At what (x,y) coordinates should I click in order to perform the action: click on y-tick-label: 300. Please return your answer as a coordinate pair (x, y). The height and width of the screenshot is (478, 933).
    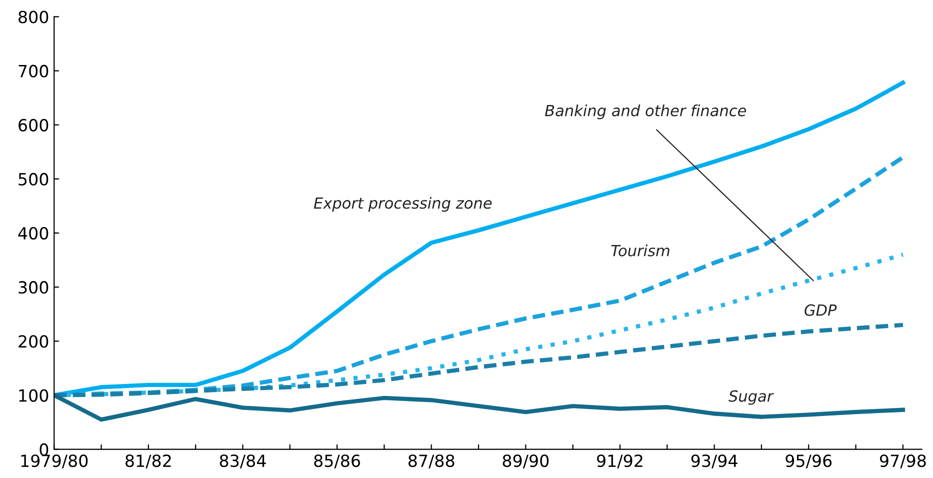
    Looking at the image, I should click on (33, 287).